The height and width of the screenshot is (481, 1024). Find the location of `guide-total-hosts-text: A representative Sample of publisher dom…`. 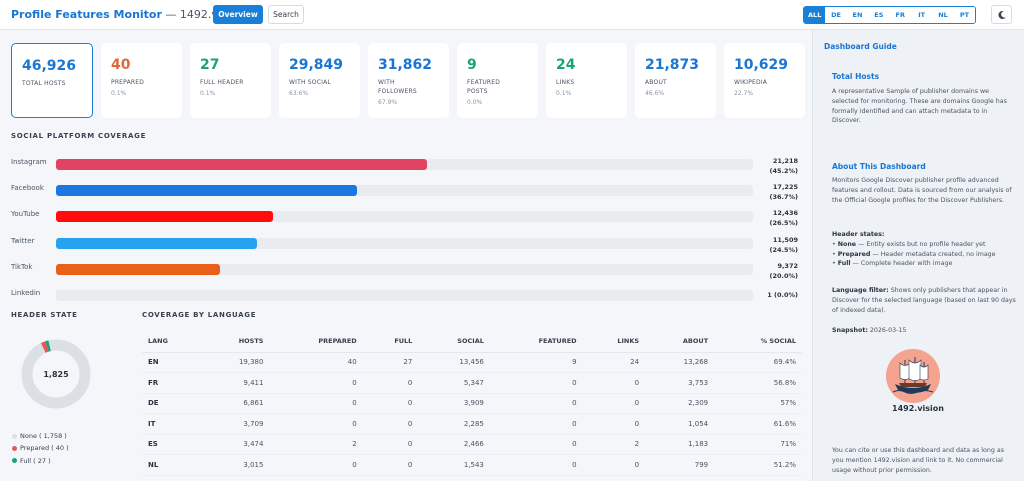

guide-total-hosts-text: A representative Sample of publisher dom… is located at coordinates (919, 106).